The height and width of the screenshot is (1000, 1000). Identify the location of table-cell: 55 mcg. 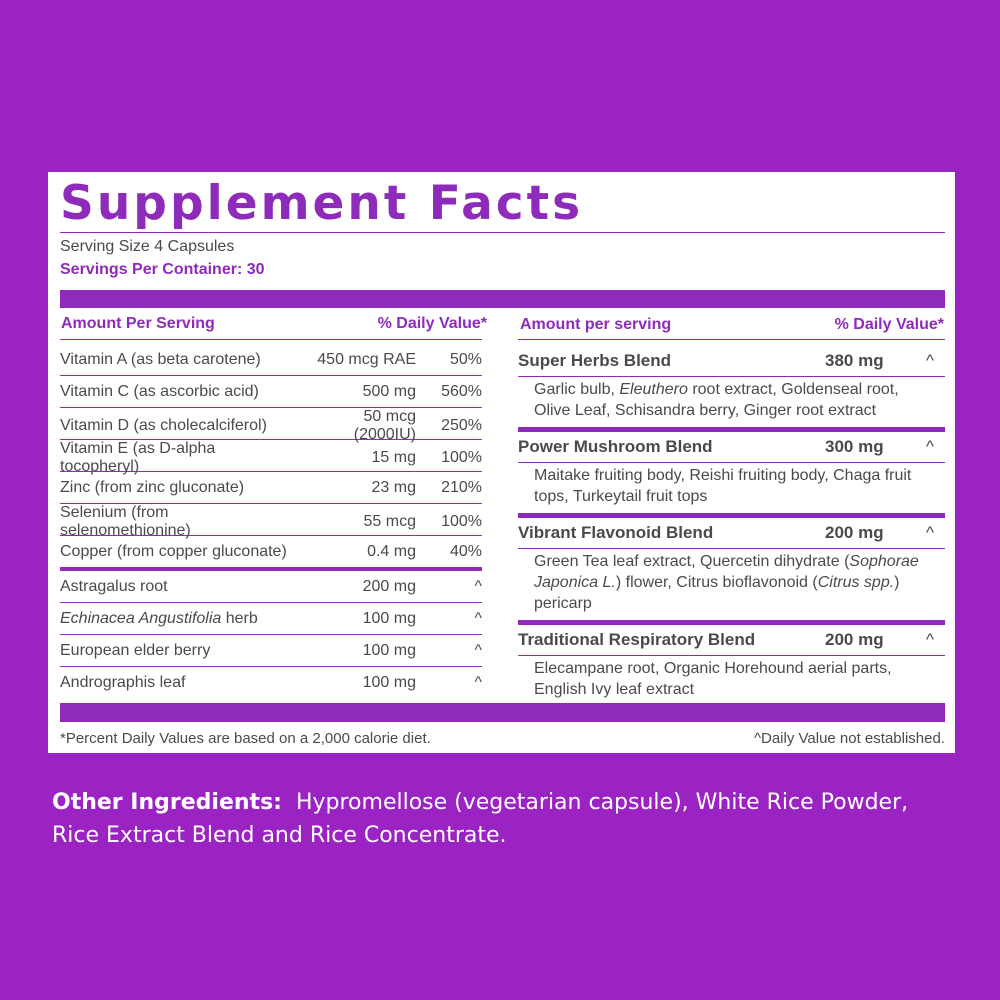
(389, 521).